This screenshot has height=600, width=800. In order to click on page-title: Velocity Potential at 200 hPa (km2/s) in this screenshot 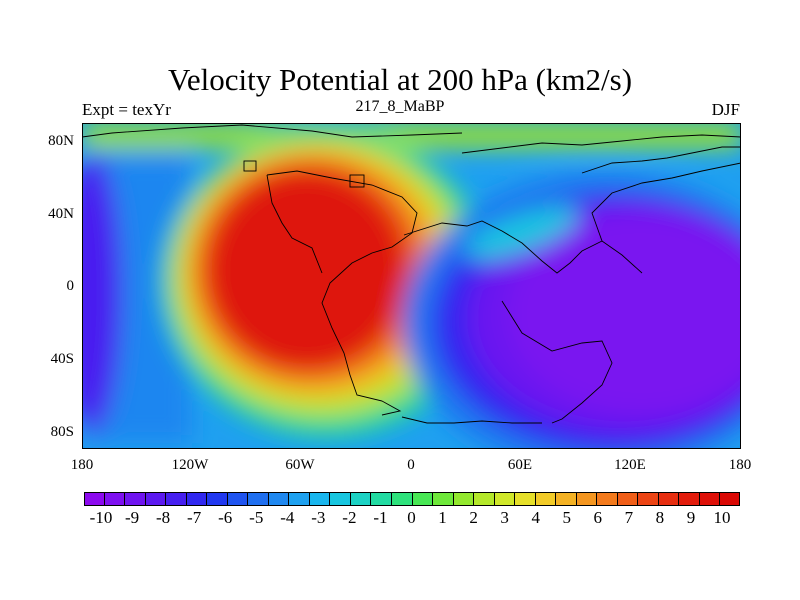, I will do `click(400, 79)`.